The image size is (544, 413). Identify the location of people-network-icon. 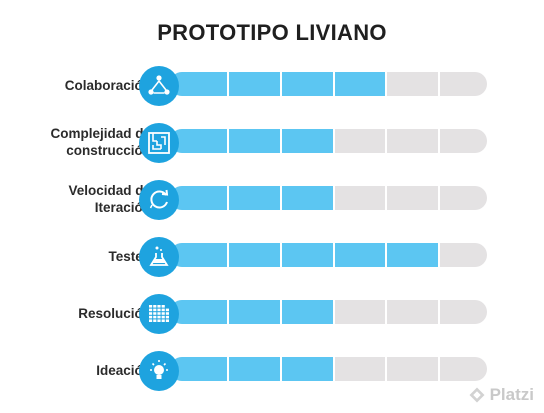
(159, 86).